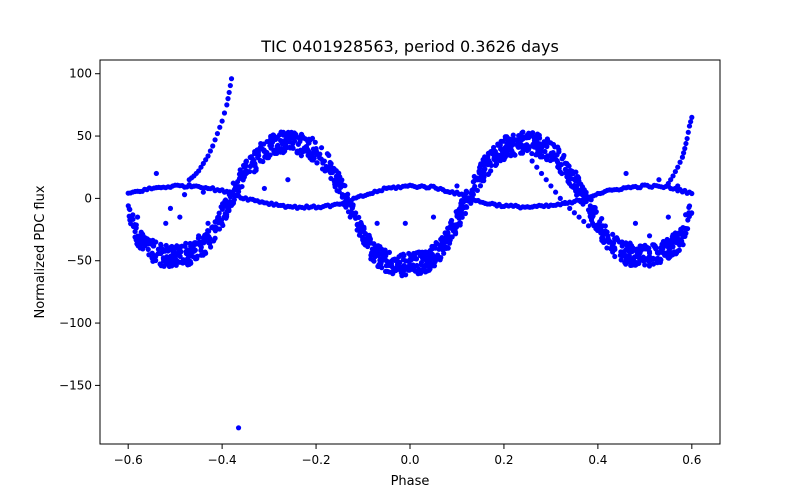  Describe the element at coordinates (75, 385) in the screenshot. I see `y-tick-label: −150` at that location.